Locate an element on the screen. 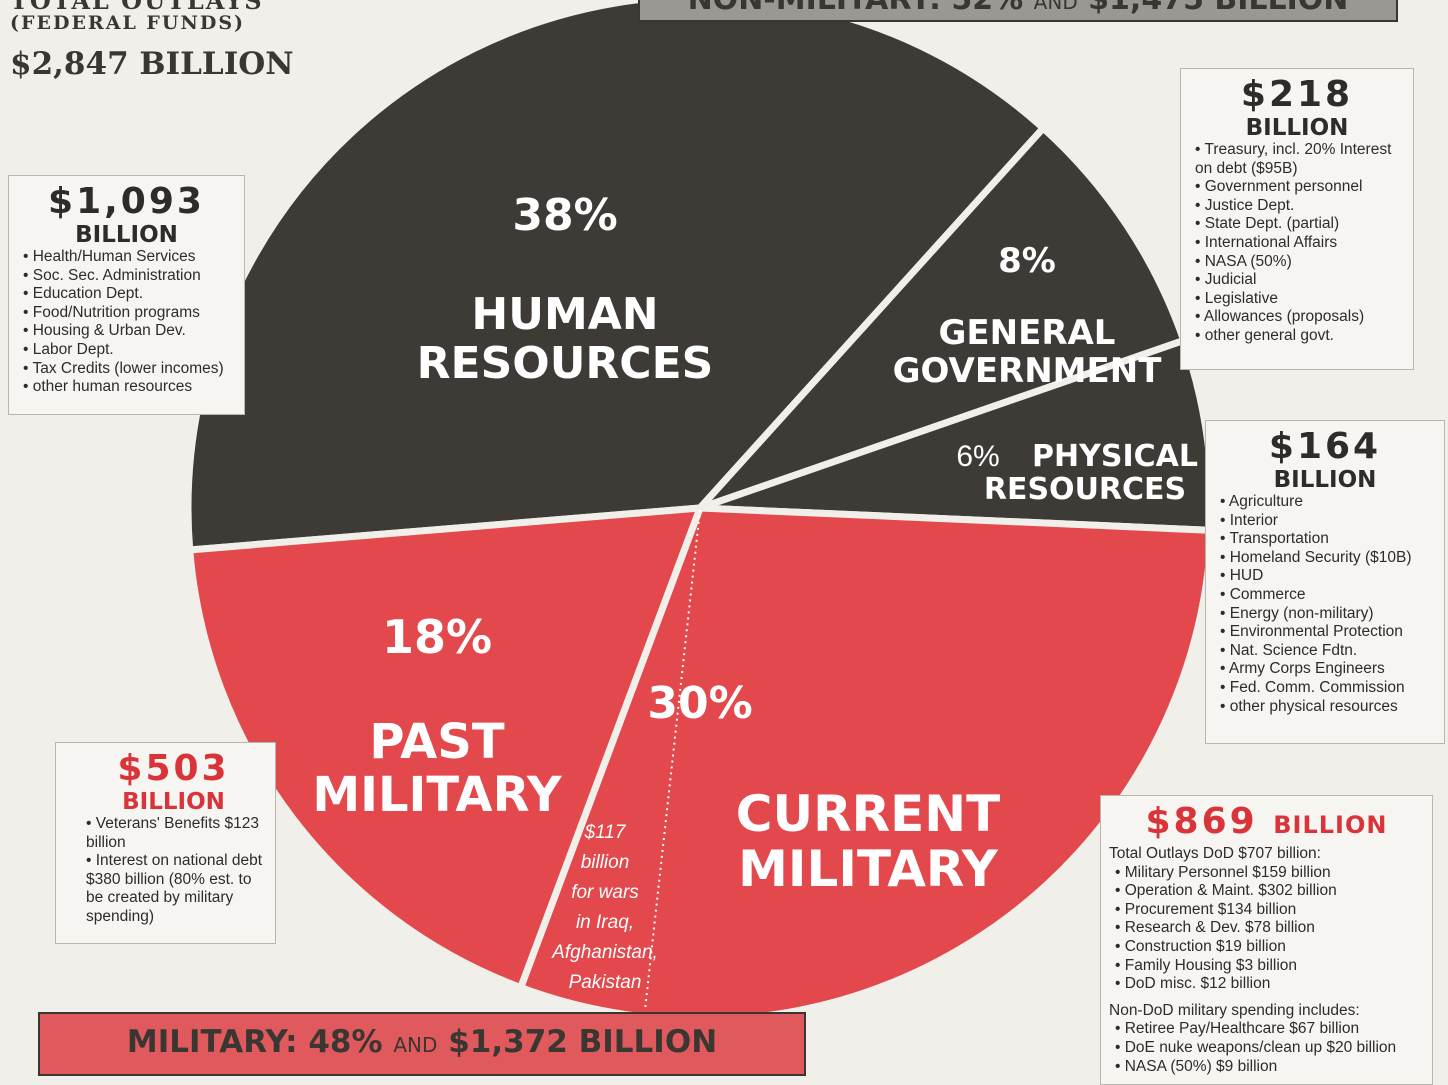  war-note-line: for wars is located at coordinates (605, 892).